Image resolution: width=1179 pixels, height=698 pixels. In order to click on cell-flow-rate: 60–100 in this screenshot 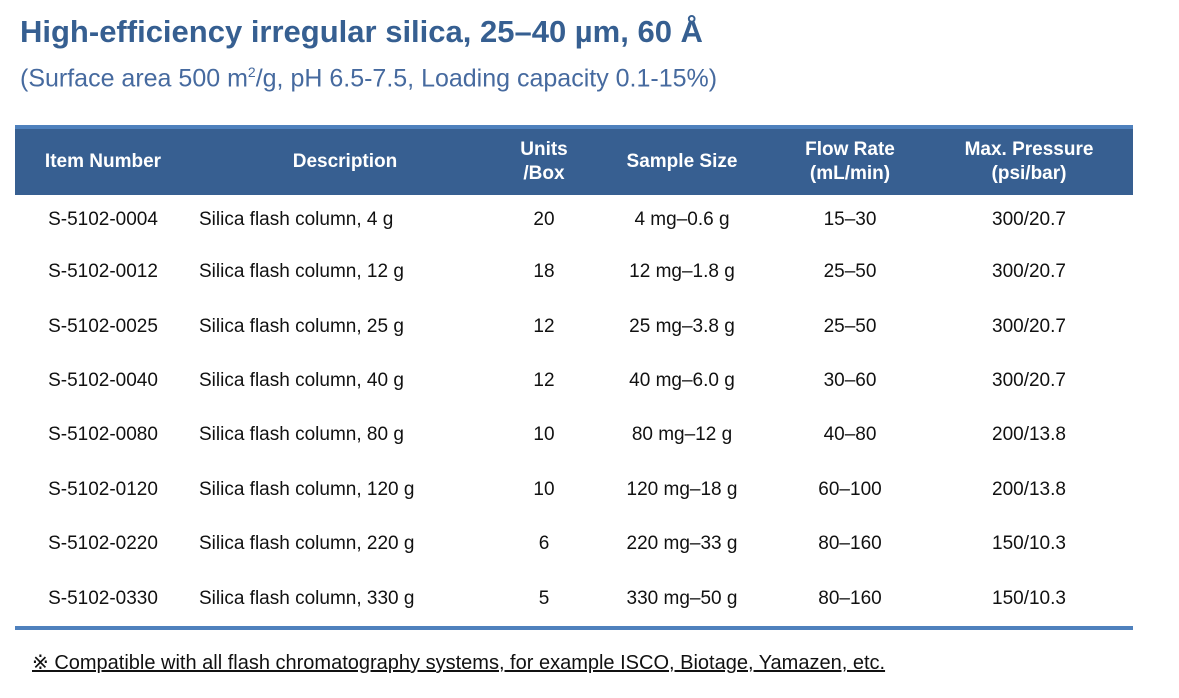, I will do `click(850, 489)`.